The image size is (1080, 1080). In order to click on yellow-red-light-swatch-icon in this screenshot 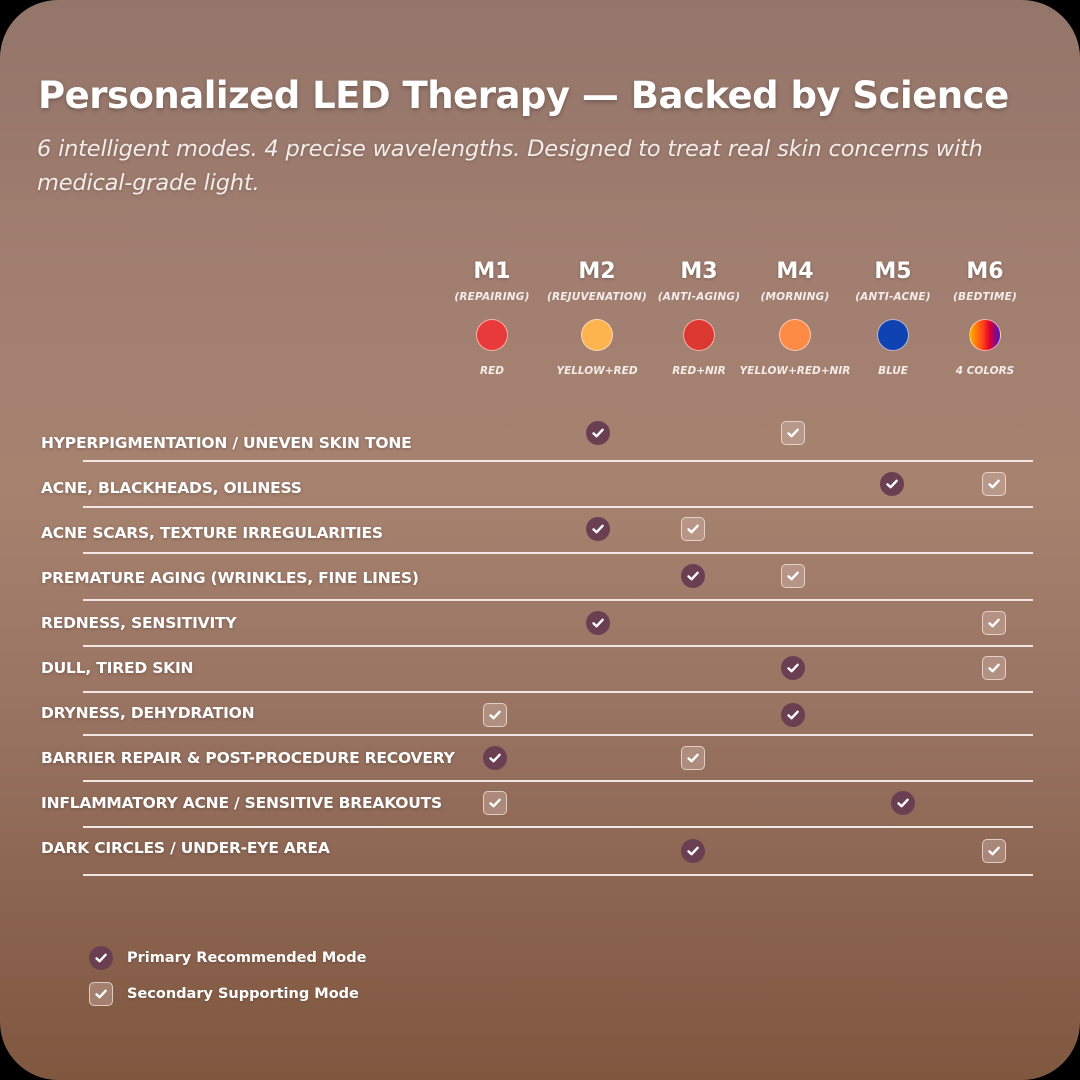, I will do `click(597, 335)`.